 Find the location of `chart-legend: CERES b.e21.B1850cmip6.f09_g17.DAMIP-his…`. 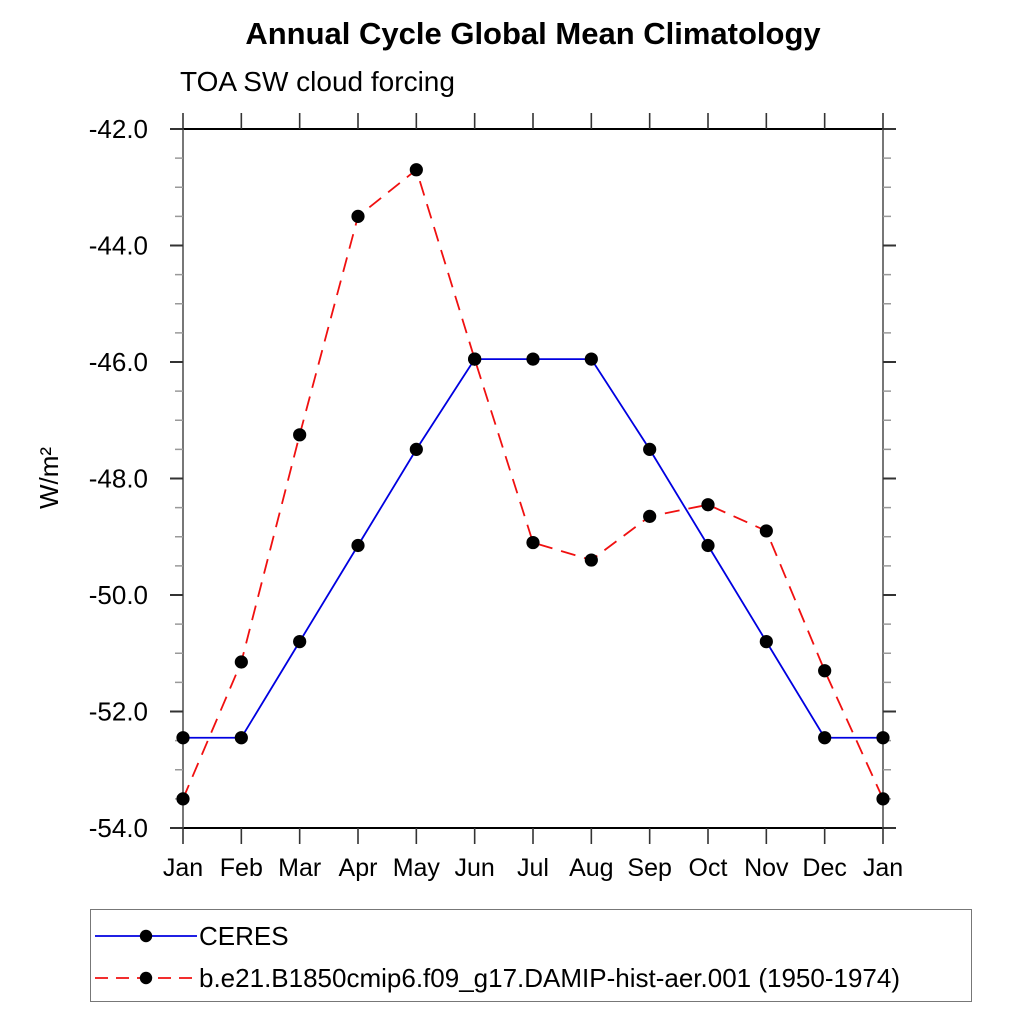

chart-legend: CERES b.e21.B1850cmip6.f09_g17.DAMIP-his… is located at coordinates (531, 955).